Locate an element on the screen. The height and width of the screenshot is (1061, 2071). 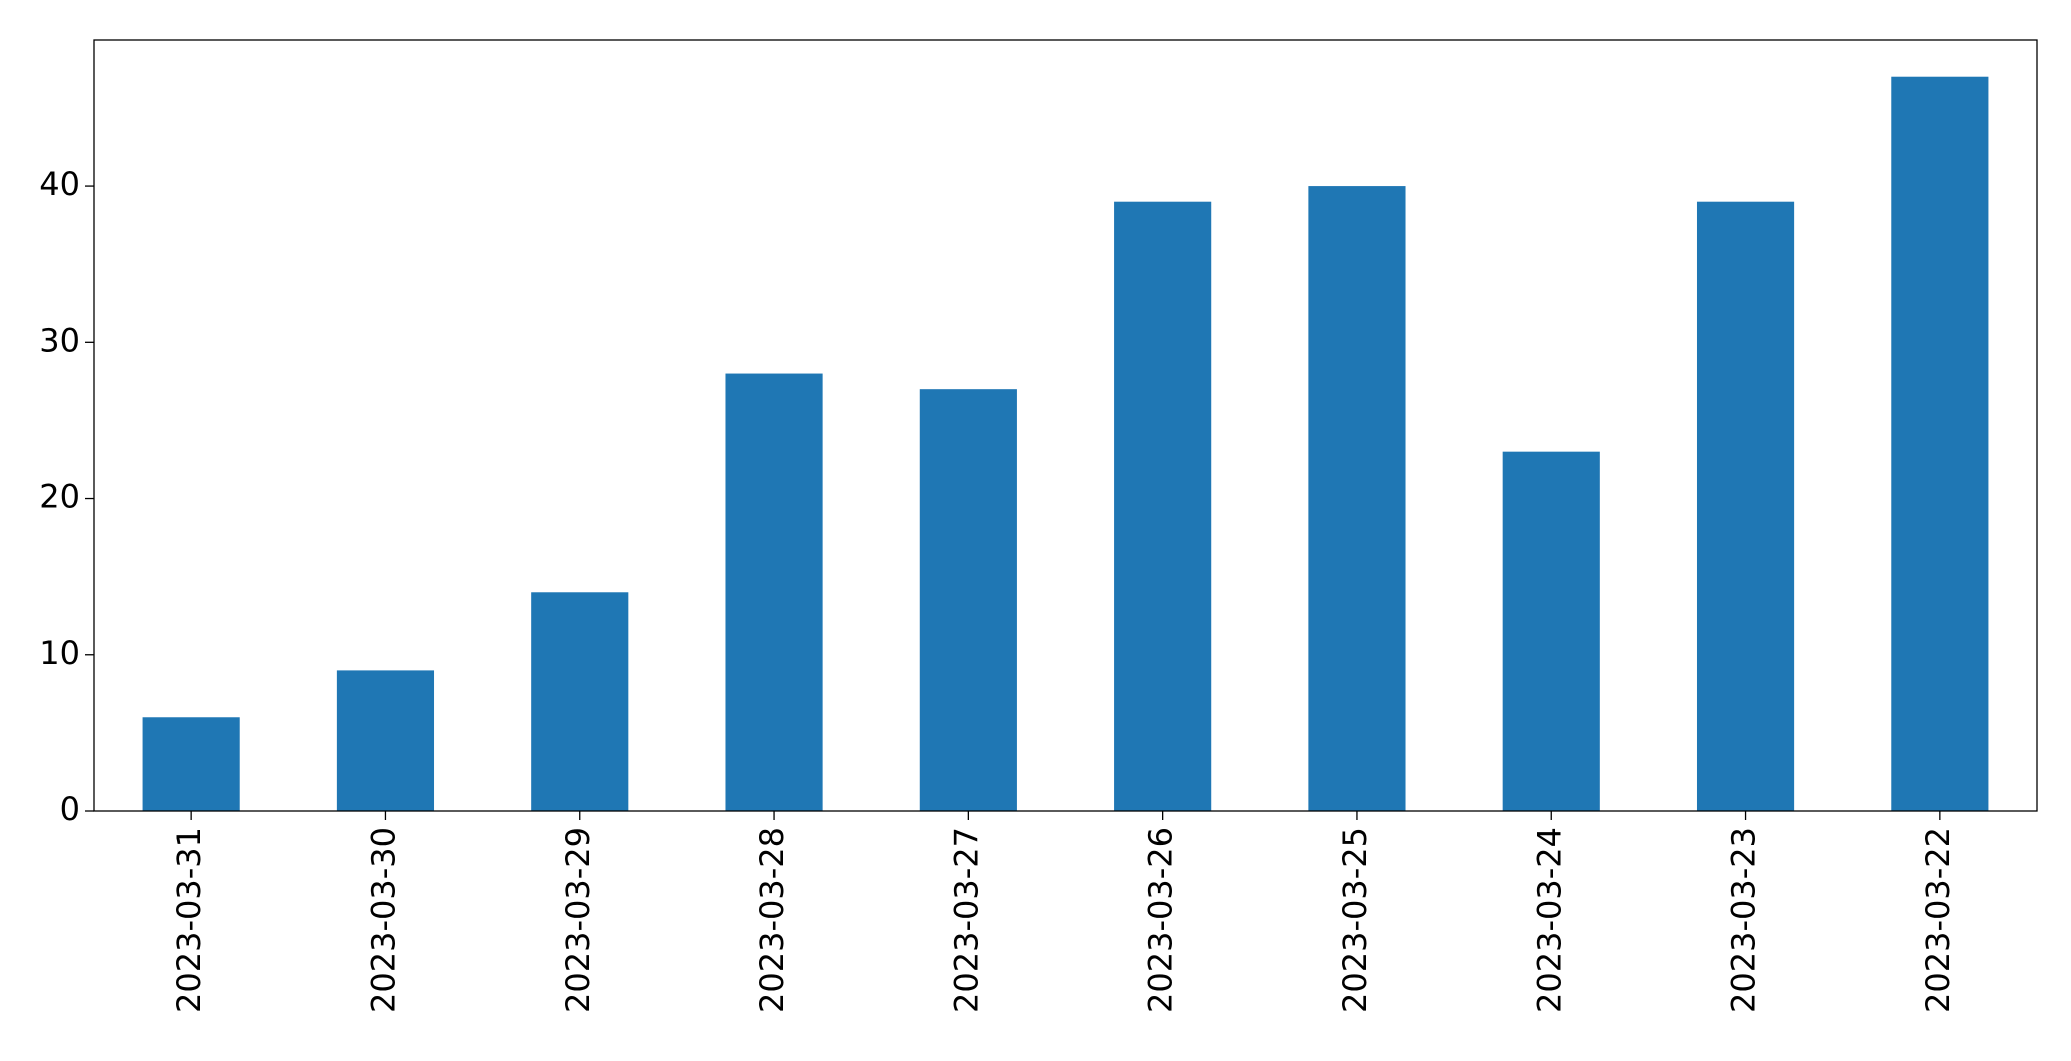
y-tick-label: 10 is located at coordinates (59, 653).